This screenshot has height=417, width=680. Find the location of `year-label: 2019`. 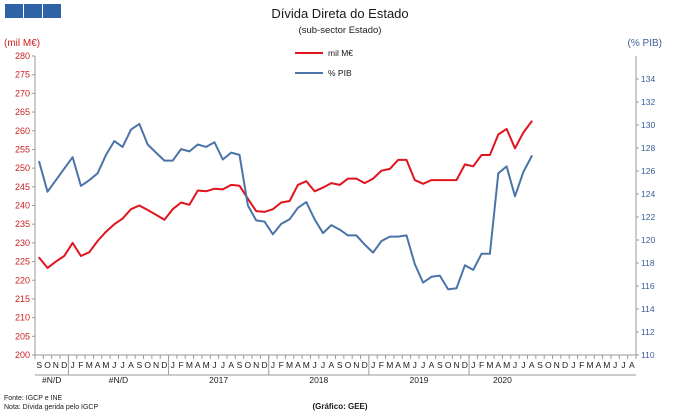

year-label: 2019 is located at coordinates (419, 380).